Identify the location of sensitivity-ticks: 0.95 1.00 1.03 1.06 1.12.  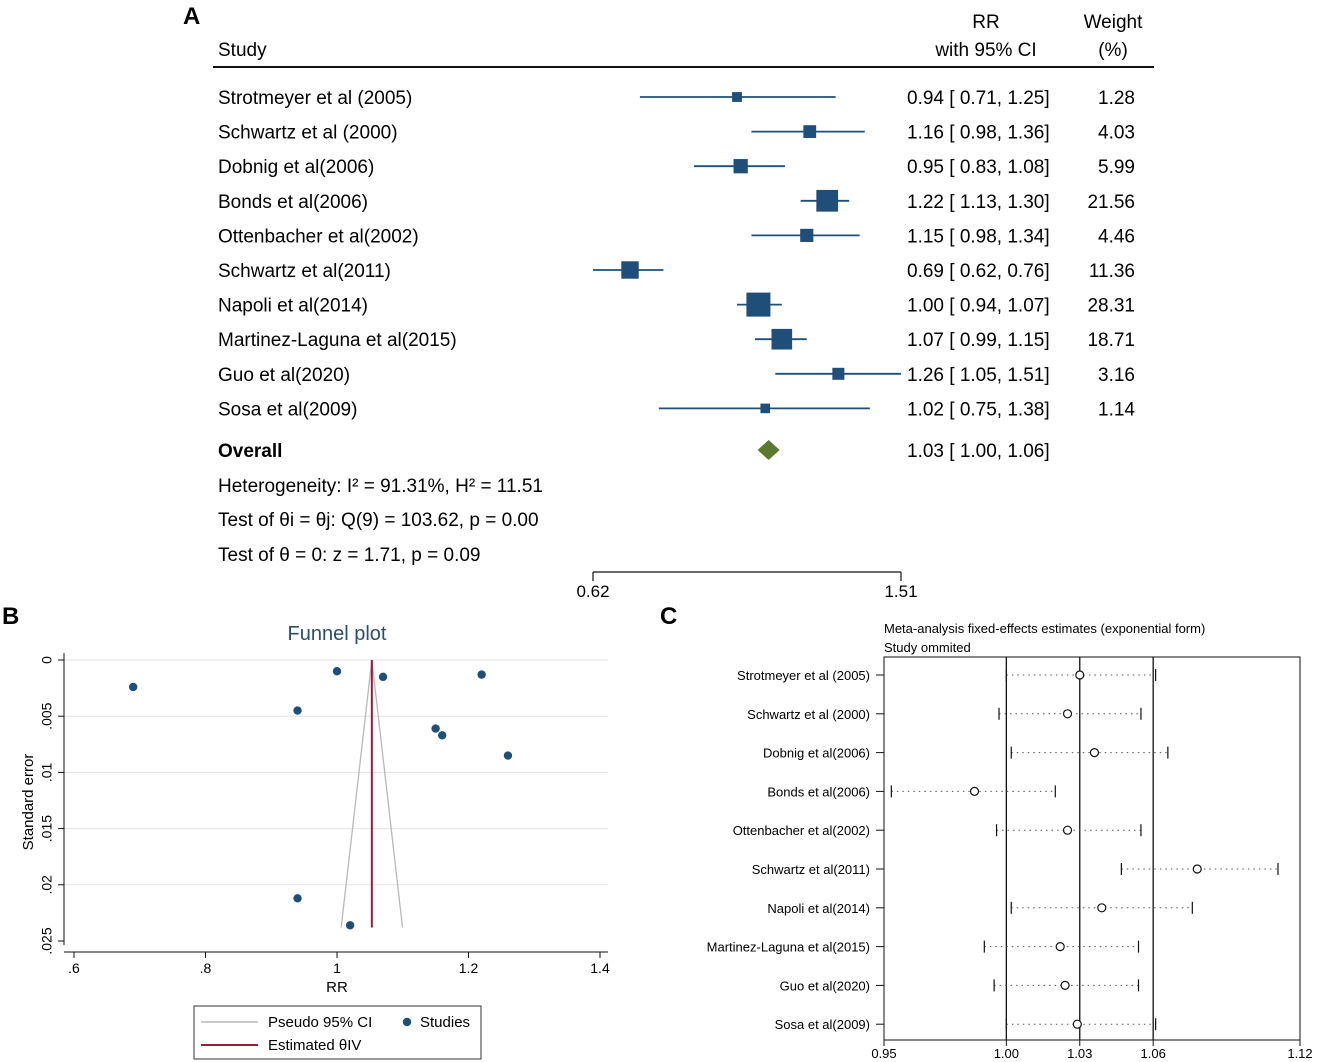
(1092, 1050).